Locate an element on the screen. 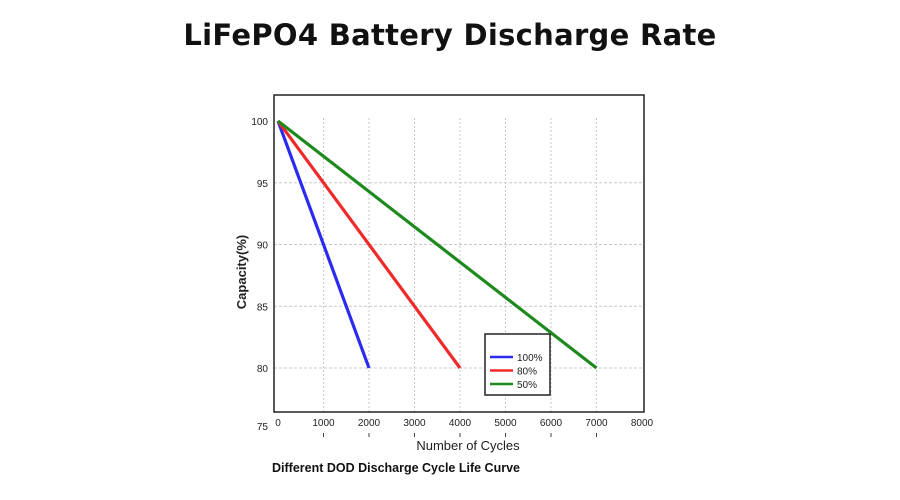 Image resolution: width=900 pixels, height=500 pixels. legend-label: 80% is located at coordinates (527, 372).